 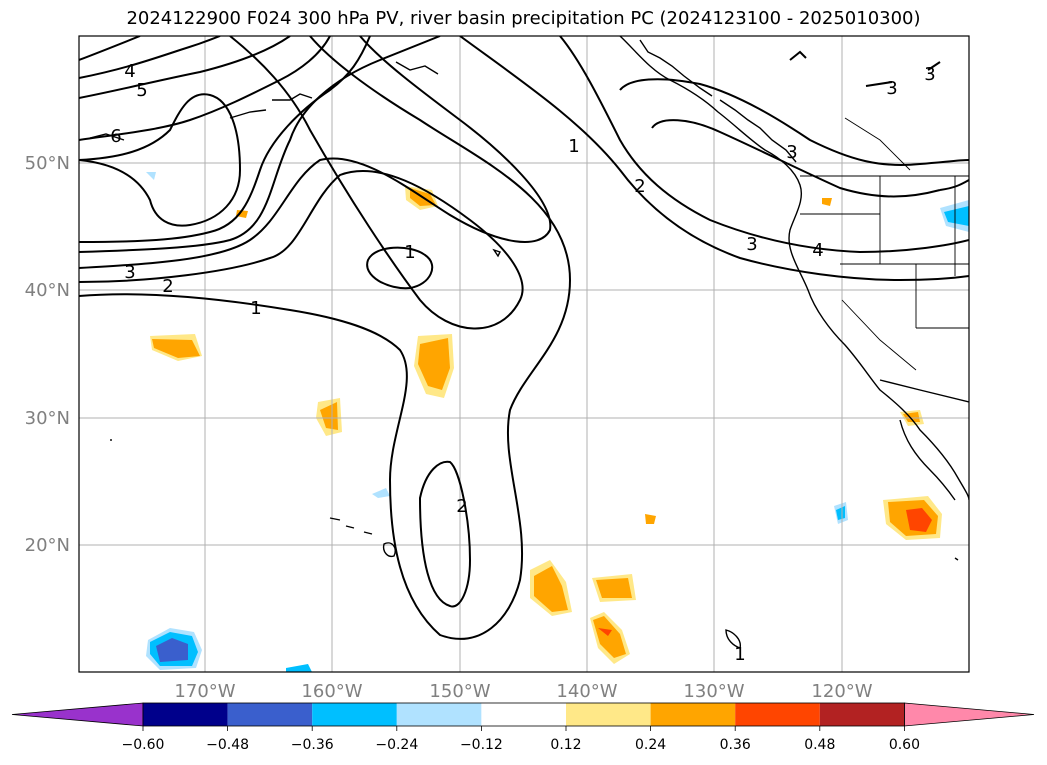 What do you see at coordinates (819, 745) in the screenshot?
I see `colorbar-tick-label: 0.48` at bounding box center [819, 745].